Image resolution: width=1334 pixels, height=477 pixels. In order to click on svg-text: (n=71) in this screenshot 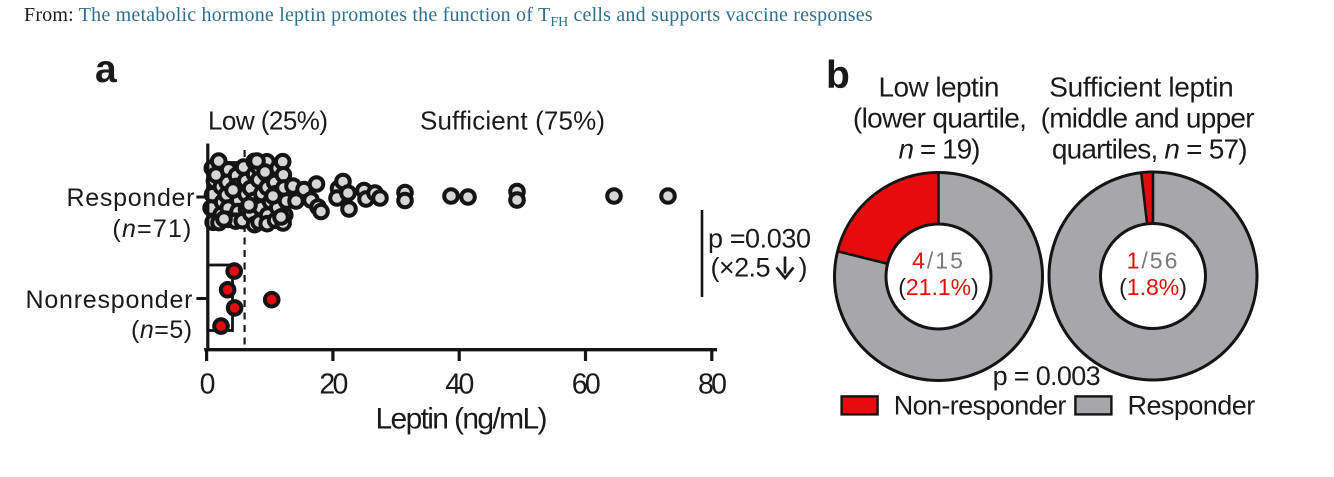, I will do `click(152, 229)`.